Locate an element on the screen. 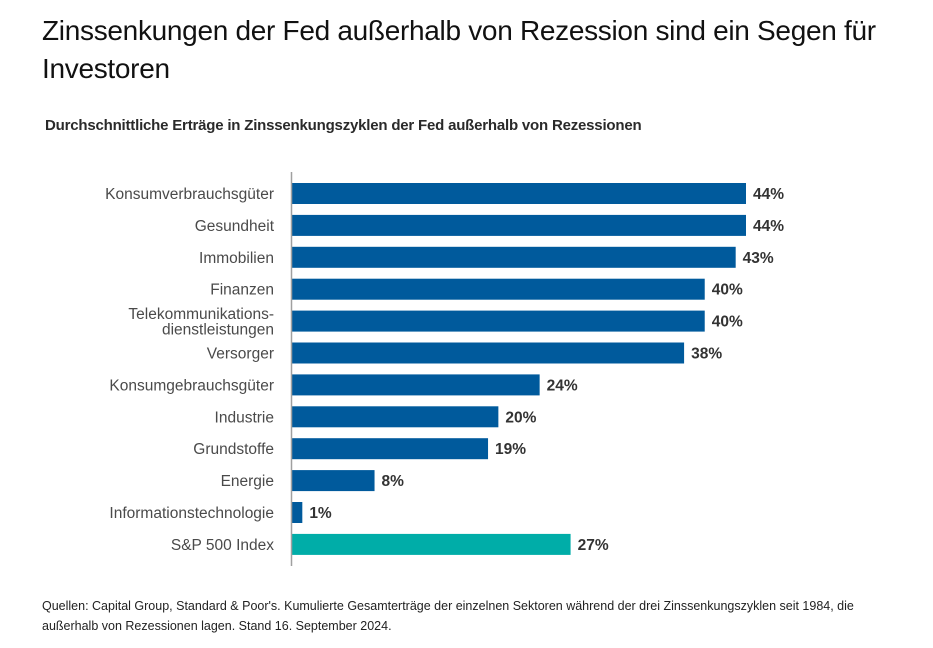 This screenshot has width=933, height=648. category-label-line: Immobilien is located at coordinates (236, 258).